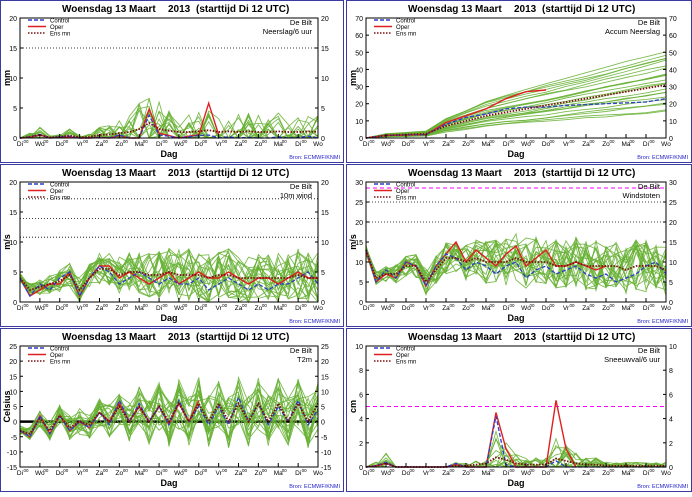 The height and width of the screenshot is (497, 692). I want to click on y-tick-label-left: 10, so click(13, 392).